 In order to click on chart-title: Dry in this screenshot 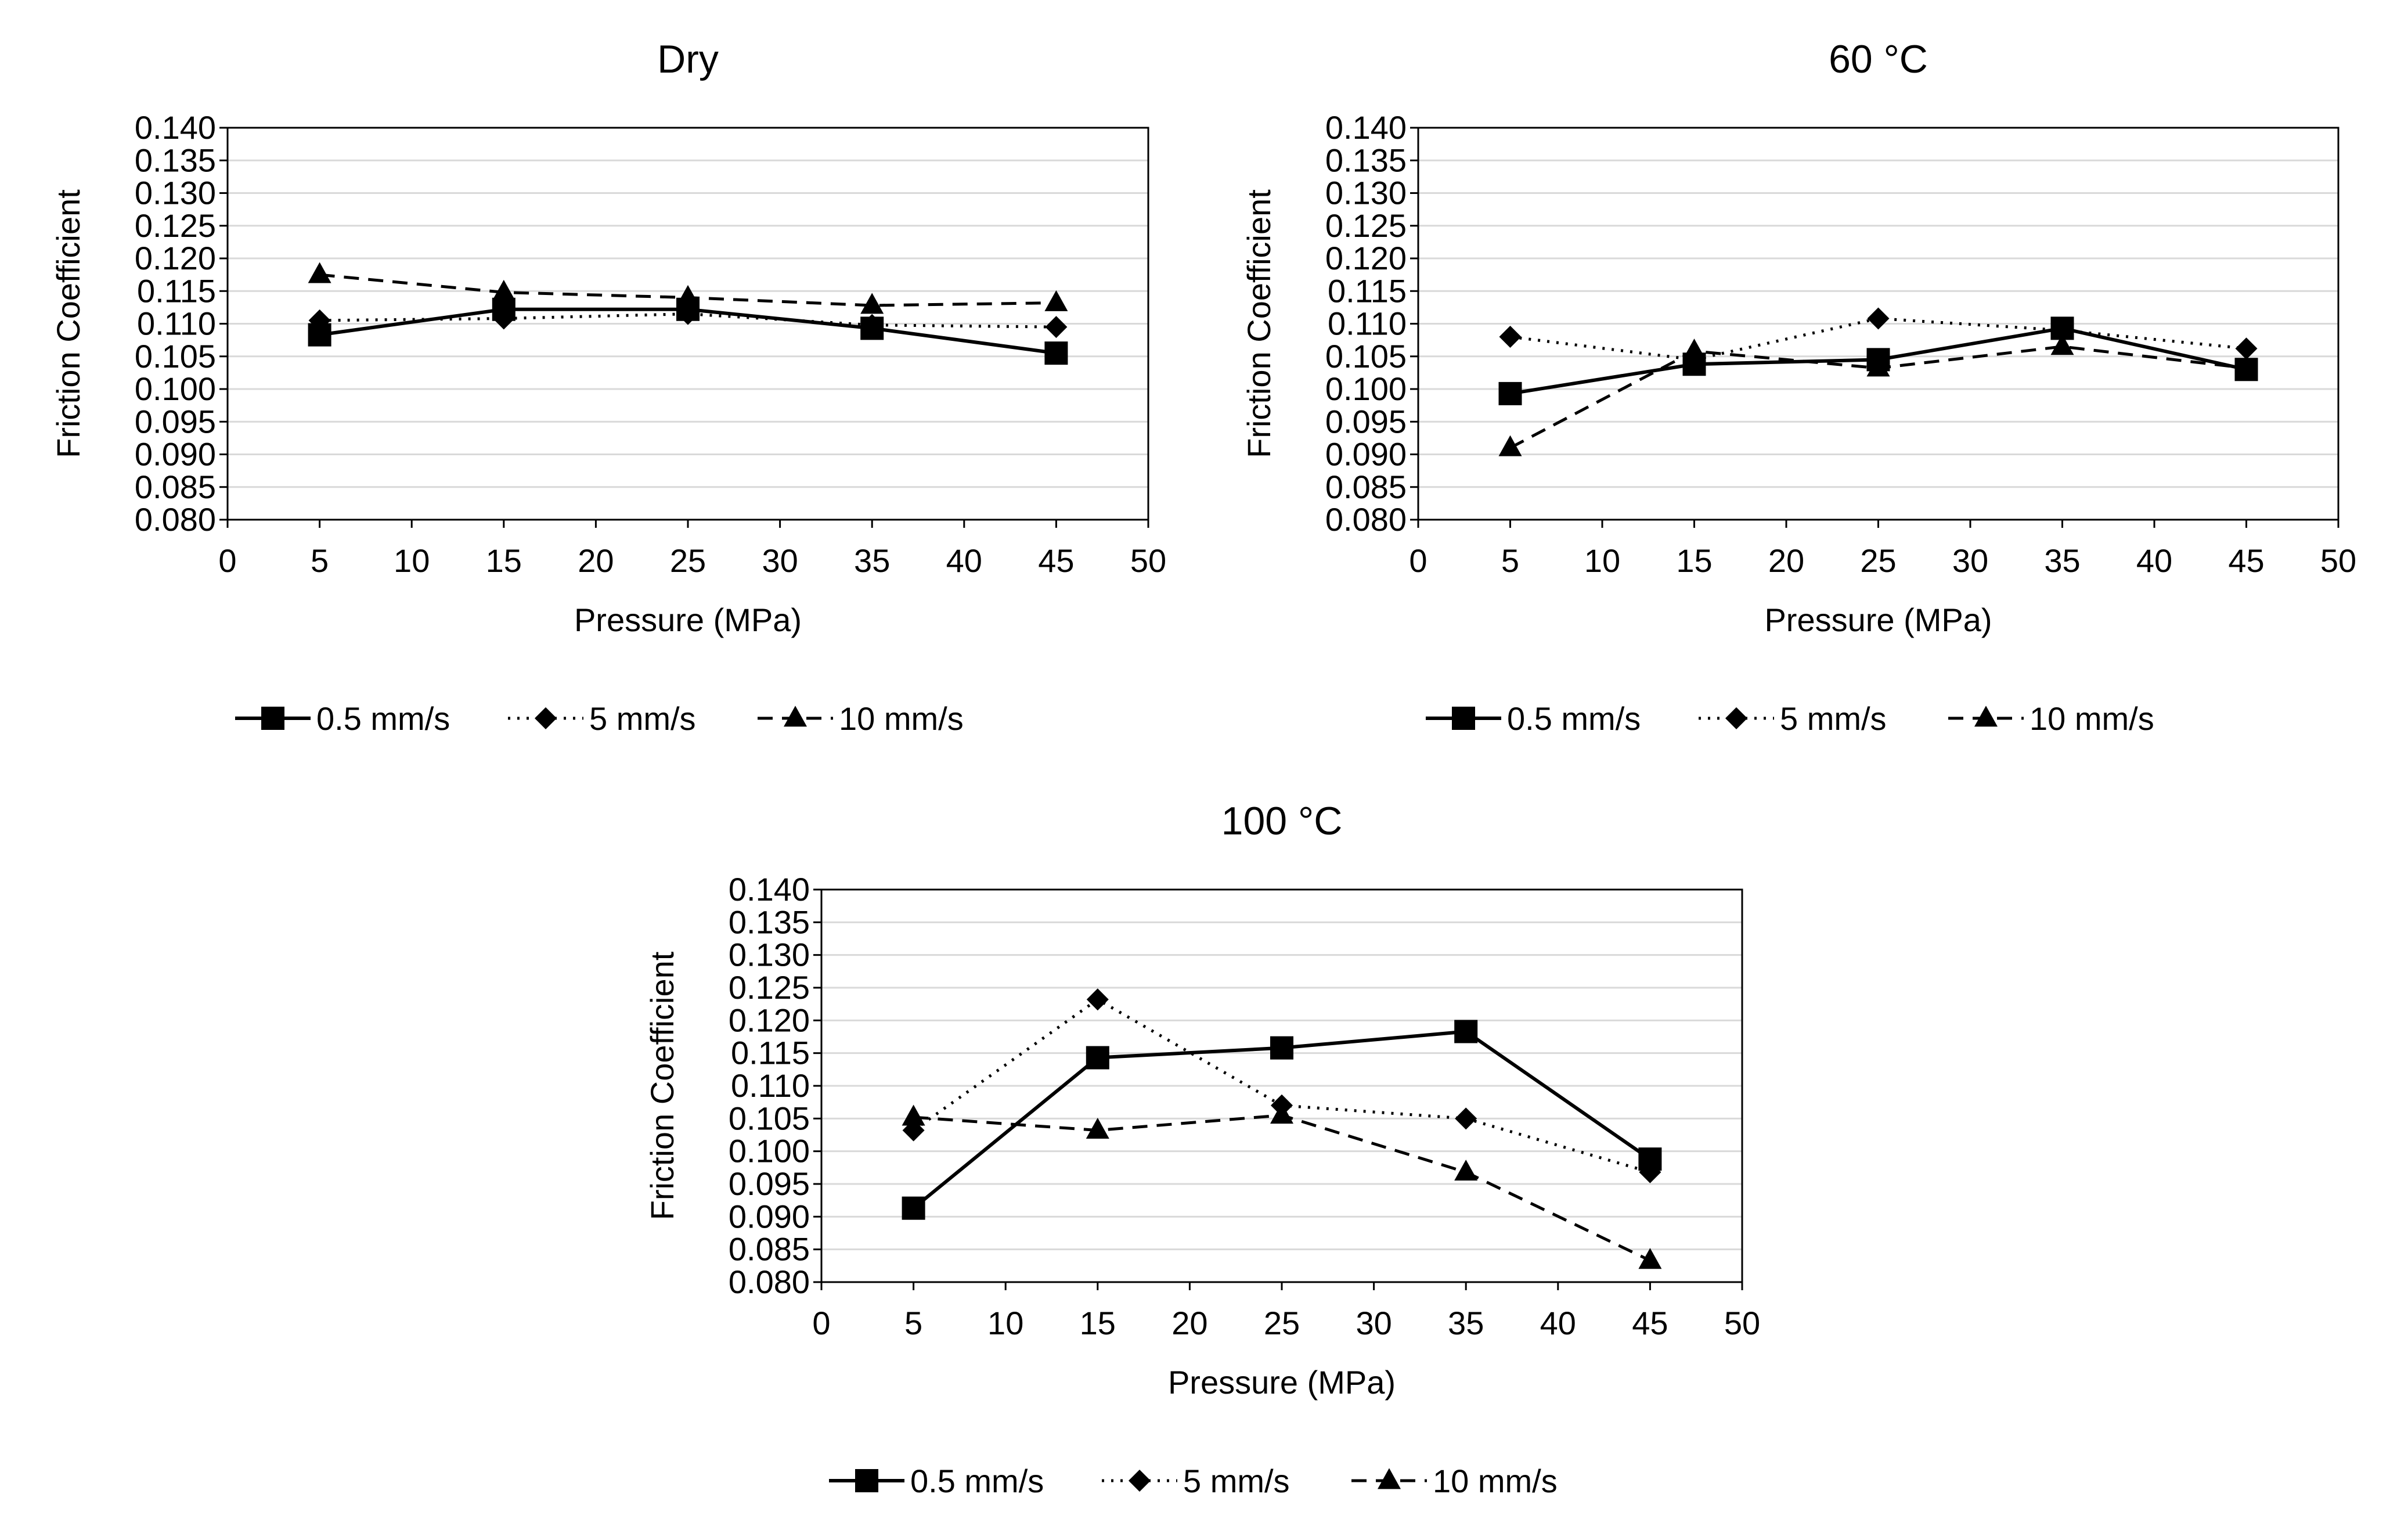, I will do `click(688, 59)`.